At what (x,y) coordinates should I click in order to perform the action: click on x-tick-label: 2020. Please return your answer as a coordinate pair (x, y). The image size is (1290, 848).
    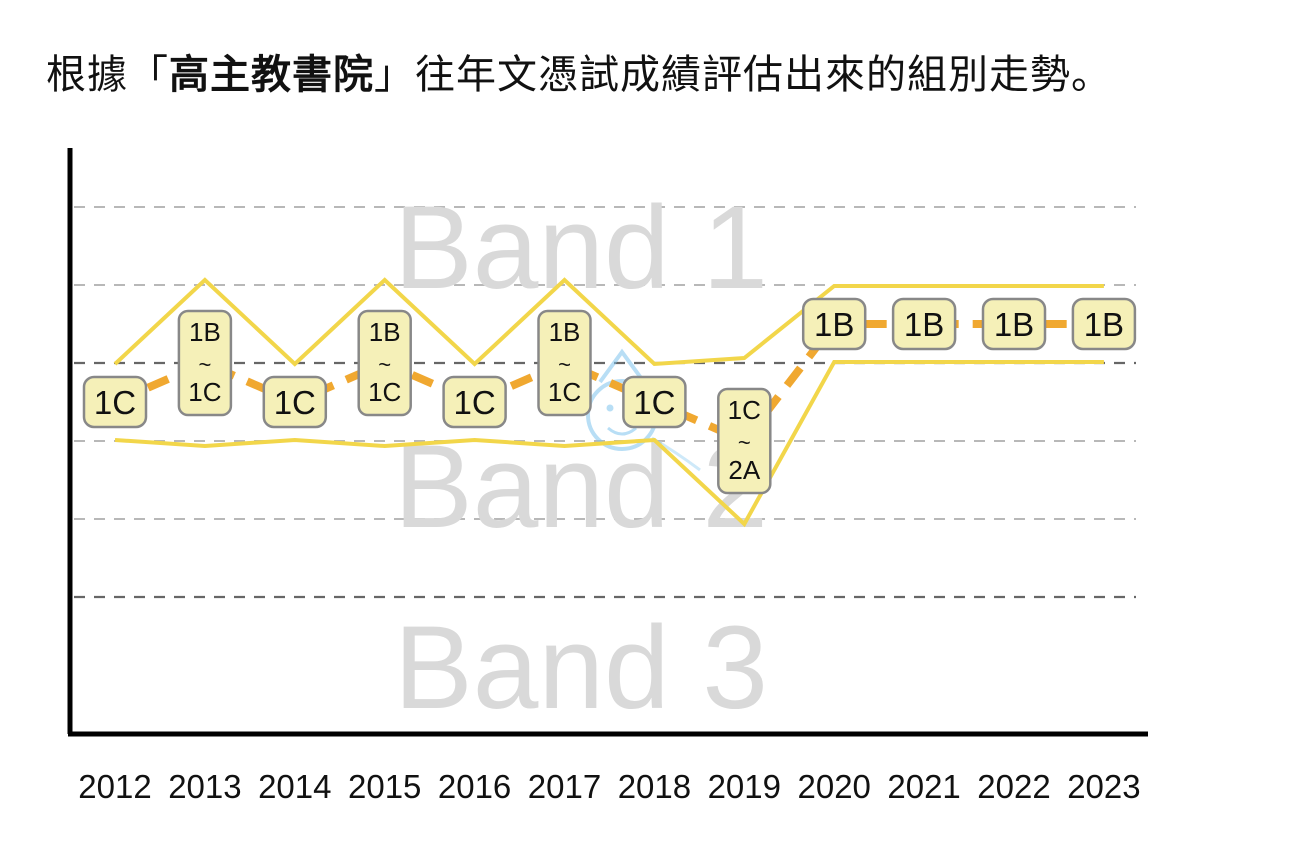
    Looking at the image, I should click on (833, 786).